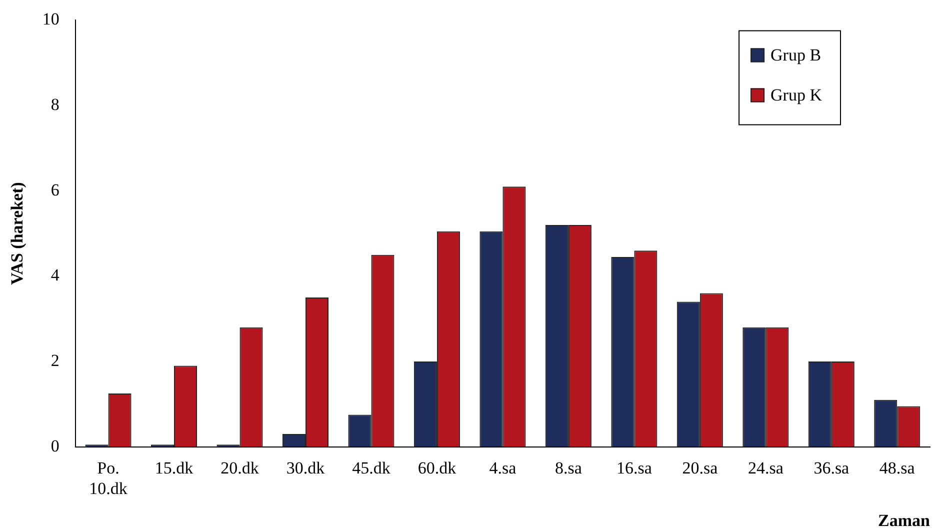 This screenshot has height=532, width=936. What do you see at coordinates (568, 468) in the screenshot?
I see `x-tick-label: 8.sa` at bounding box center [568, 468].